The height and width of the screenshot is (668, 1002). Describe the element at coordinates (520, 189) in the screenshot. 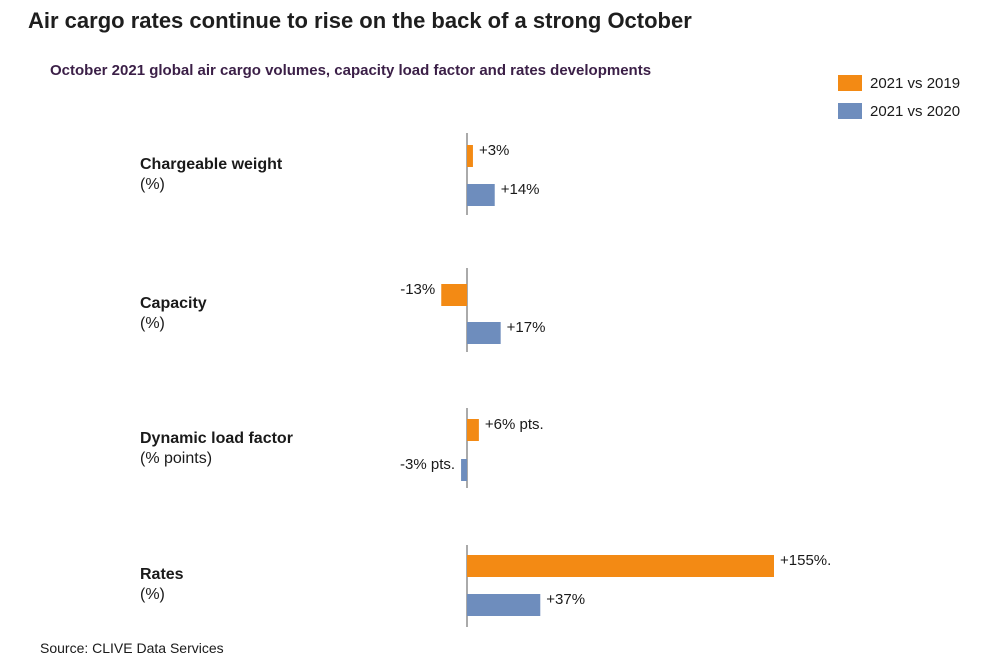

I see `data-label-chargeable-weight-2020: +14%` at that location.